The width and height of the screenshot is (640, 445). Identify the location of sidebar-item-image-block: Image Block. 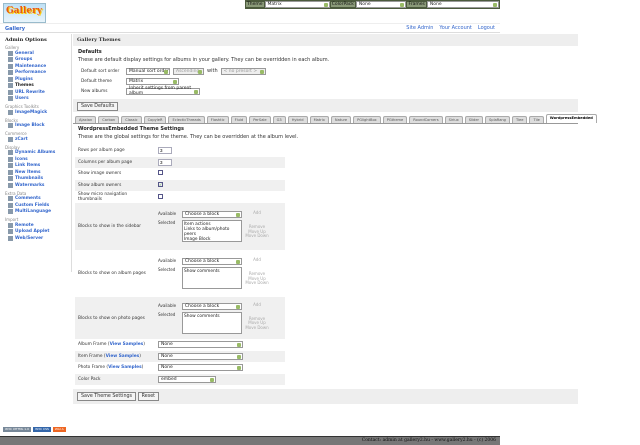
(36, 126).